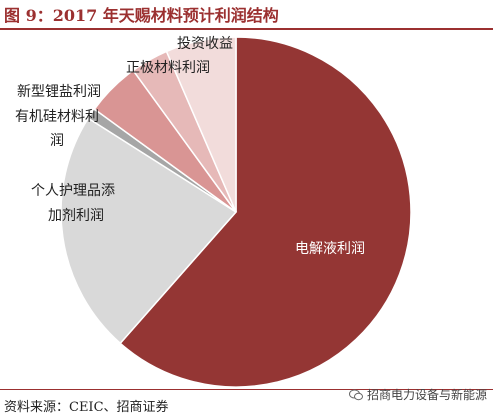 This screenshot has width=493, height=419. Describe the element at coordinates (57, 117) in the screenshot. I see `slice-label-silicone-line1: 有机硅材料利` at that location.